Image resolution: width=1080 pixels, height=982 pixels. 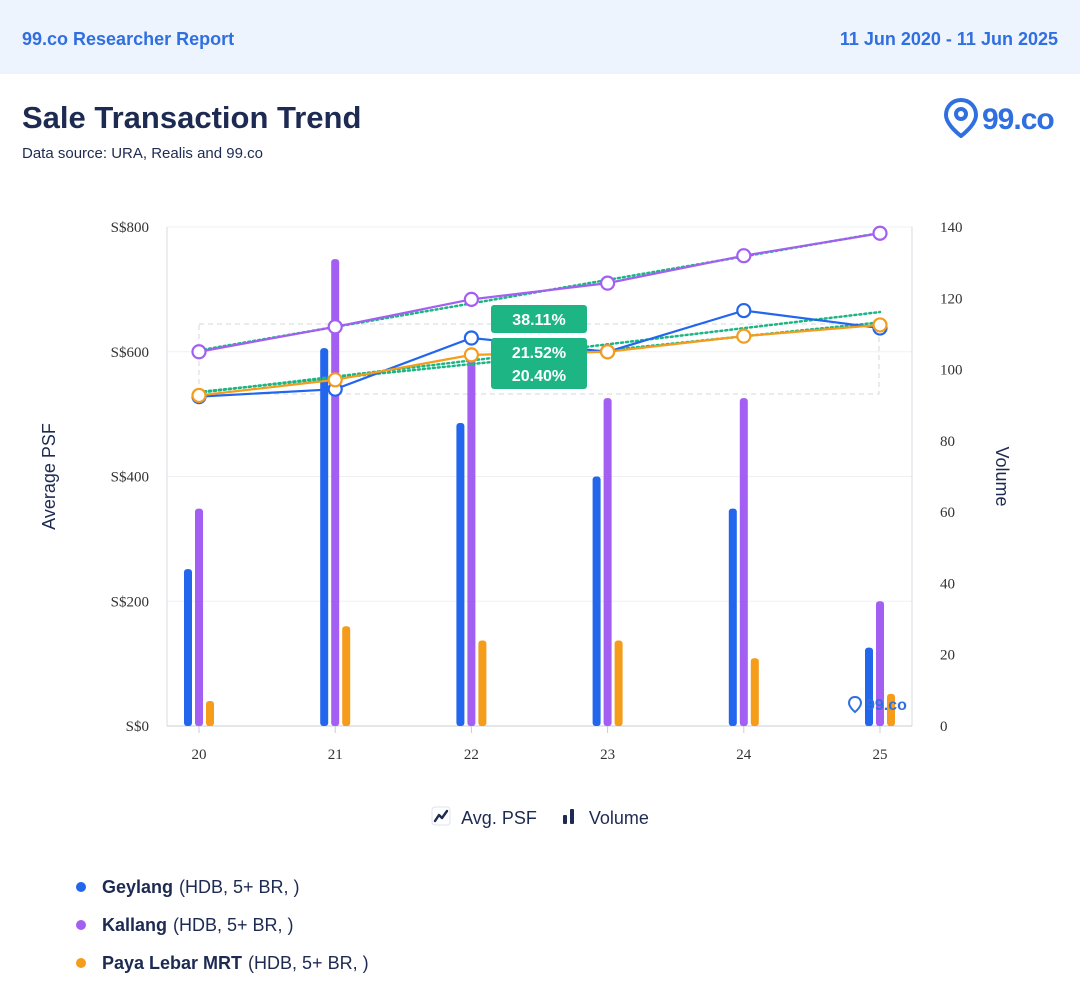 I want to click on x-tick-label: 22, so click(x=471, y=755).